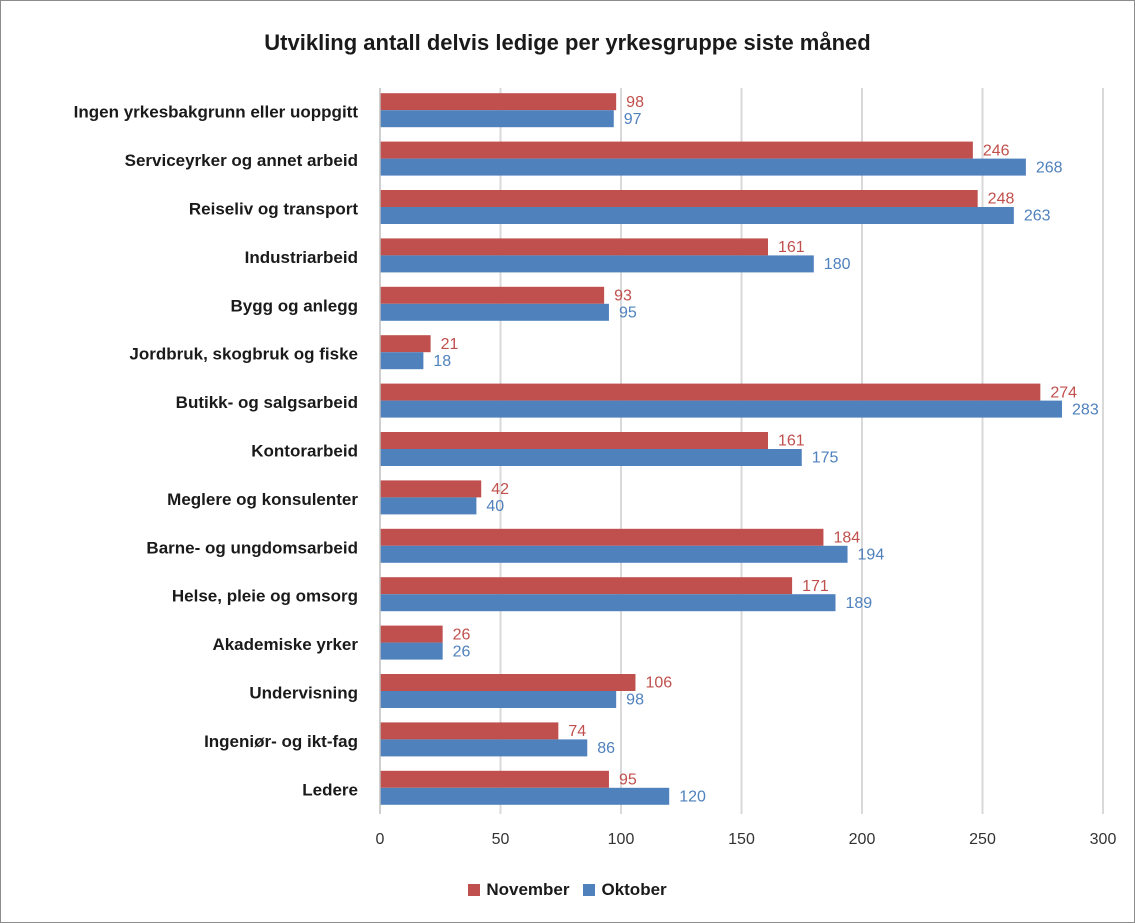 The image size is (1135, 923). Describe the element at coordinates (495, 506) in the screenshot. I see `data-label: 40` at that location.